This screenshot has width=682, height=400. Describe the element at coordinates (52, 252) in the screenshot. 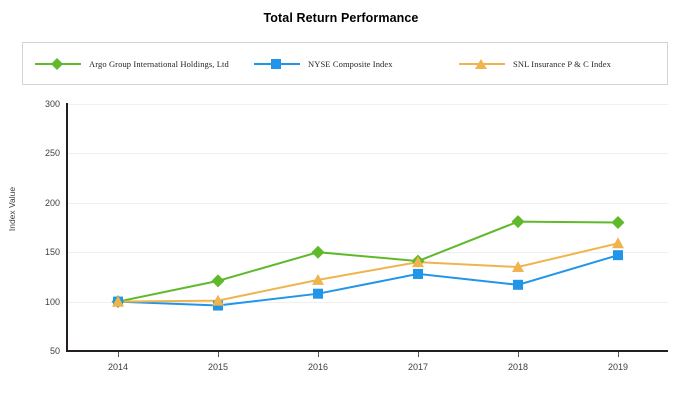

I see `y-axis-tick-label: 150` at that location.